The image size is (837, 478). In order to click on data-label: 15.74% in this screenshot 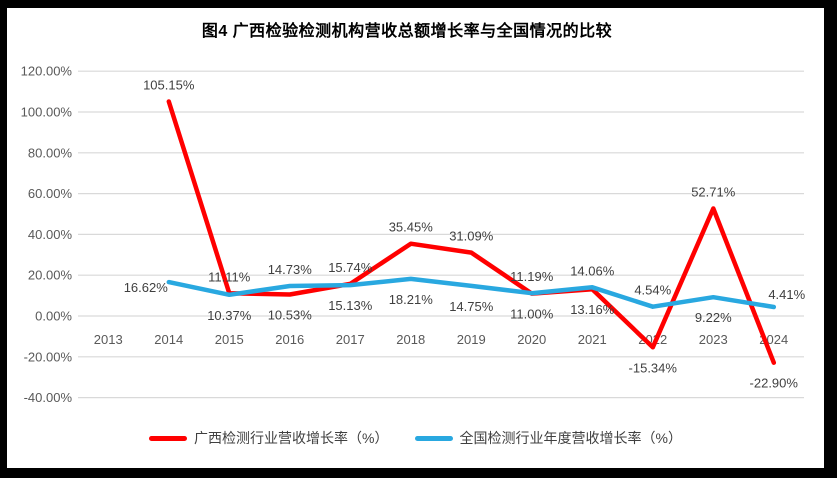, I will do `click(350, 267)`.